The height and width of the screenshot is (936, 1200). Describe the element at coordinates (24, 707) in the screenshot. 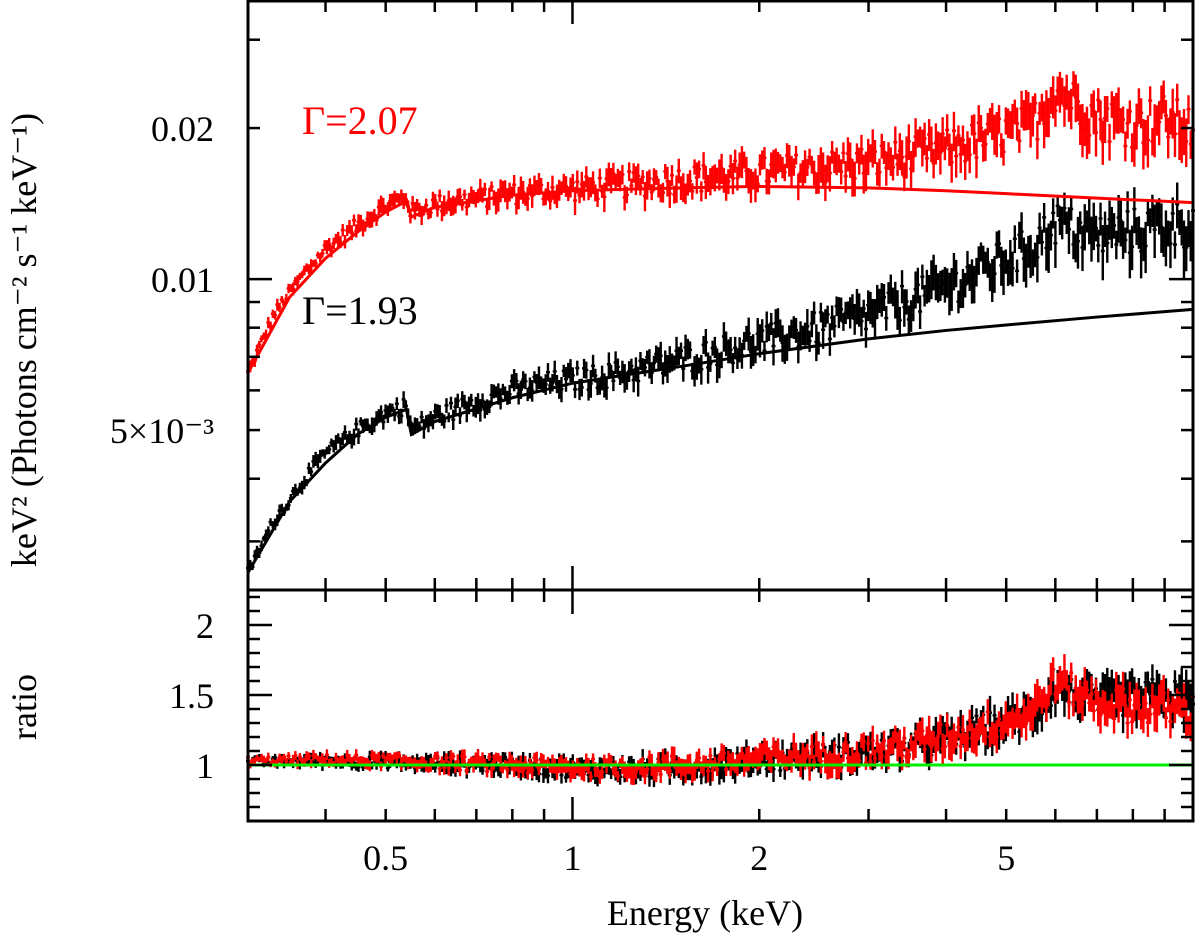

I see `y-axis-title-bottom: ratio` at that location.